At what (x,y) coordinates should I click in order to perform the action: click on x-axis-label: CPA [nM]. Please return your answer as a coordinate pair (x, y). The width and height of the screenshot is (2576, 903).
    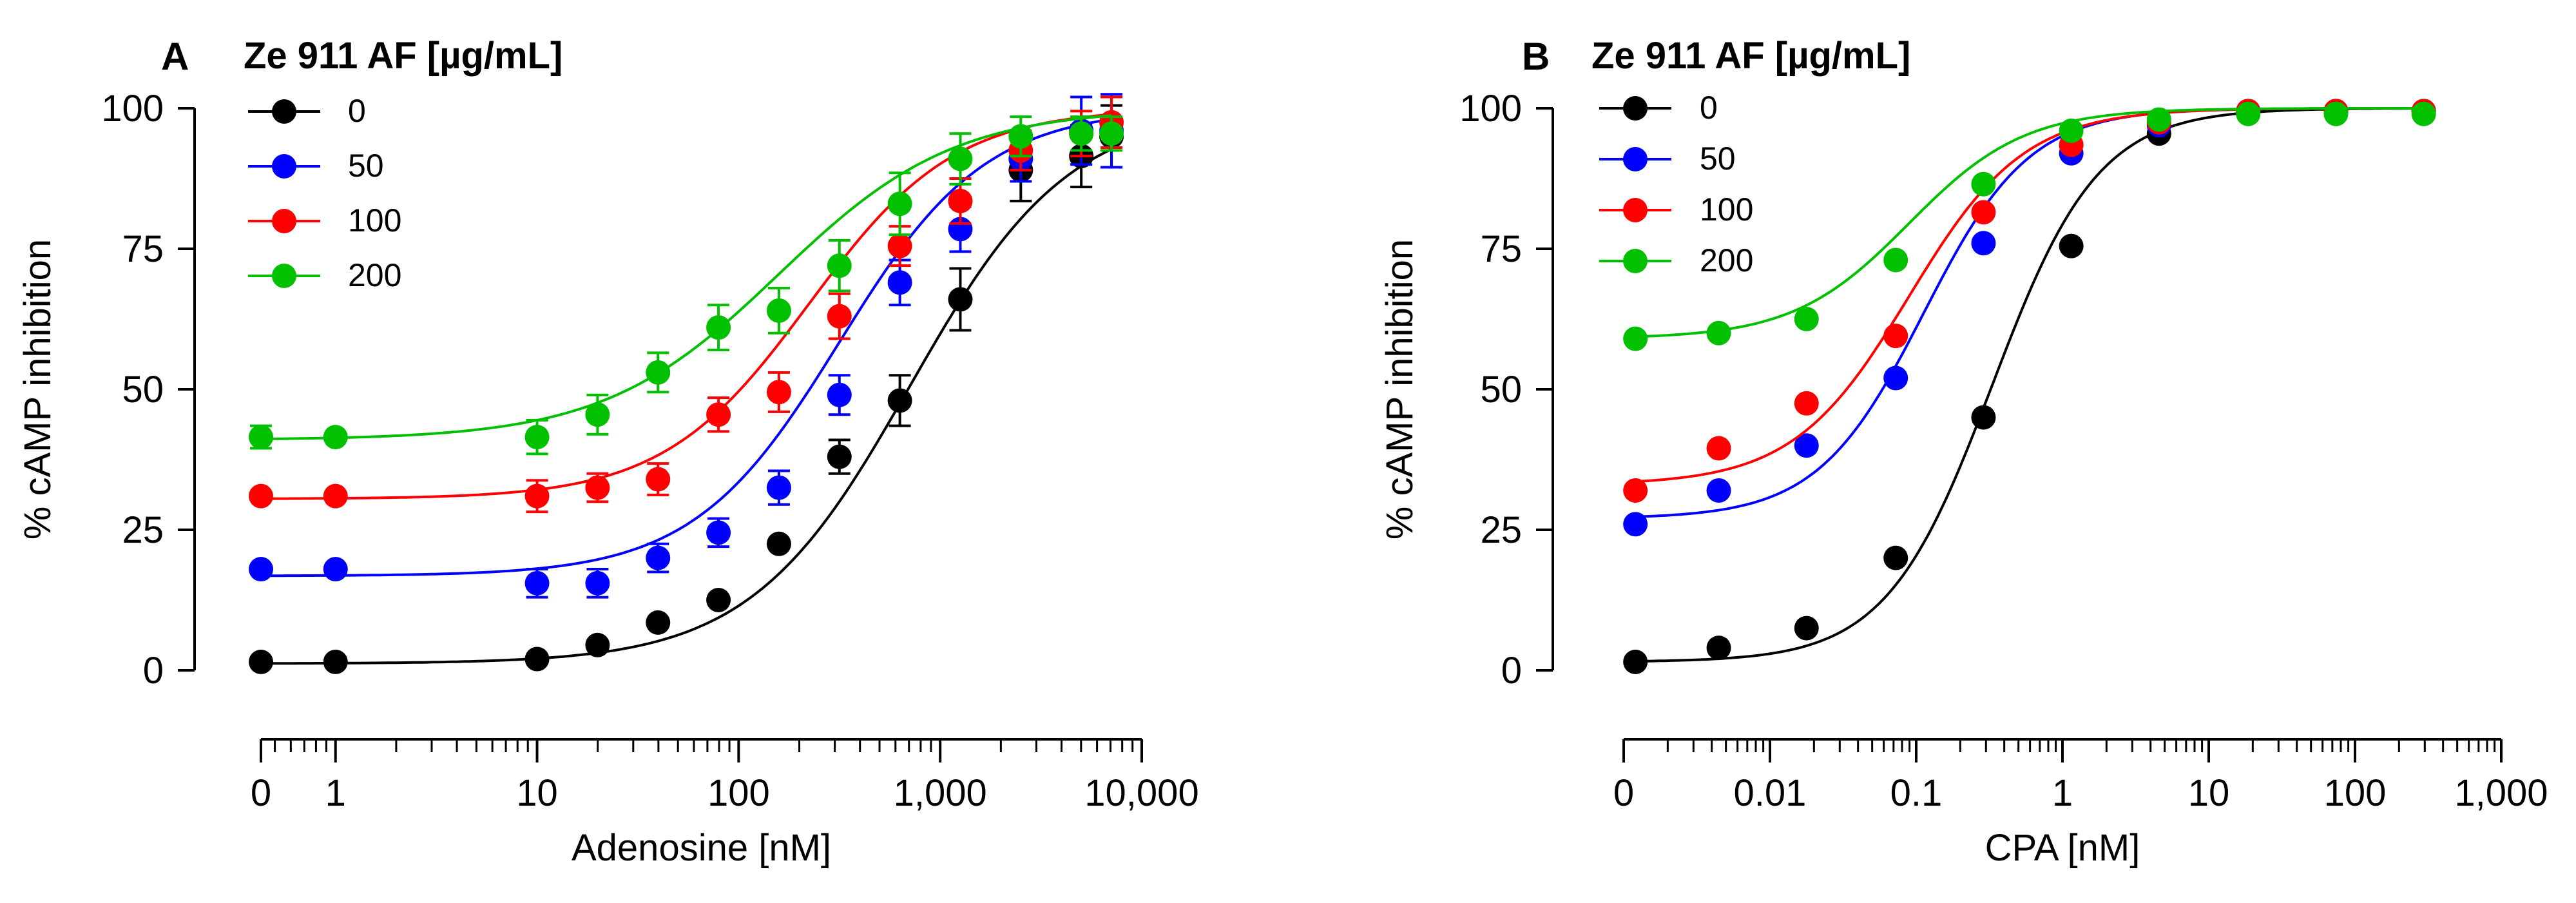
    Looking at the image, I should click on (2062, 848).